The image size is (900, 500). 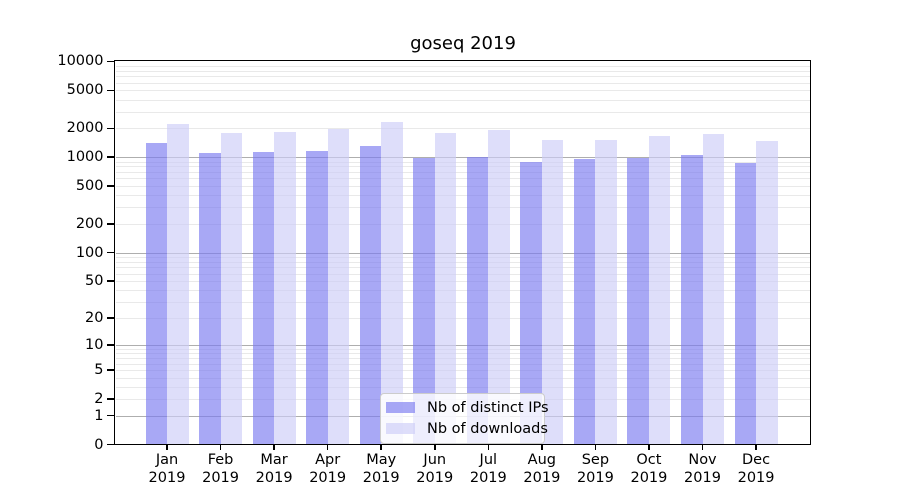 What do you see at coordinates (531, 303) in the screenshot?
I see `bar-distinct-ips-aug` at bounding box center [531, 303].